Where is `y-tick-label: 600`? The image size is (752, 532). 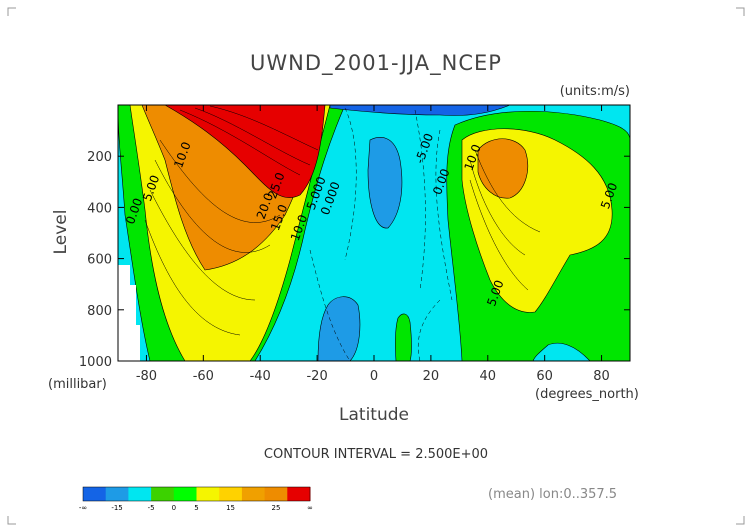 y-tick-label: 600 is located at coordinates (99, 260).